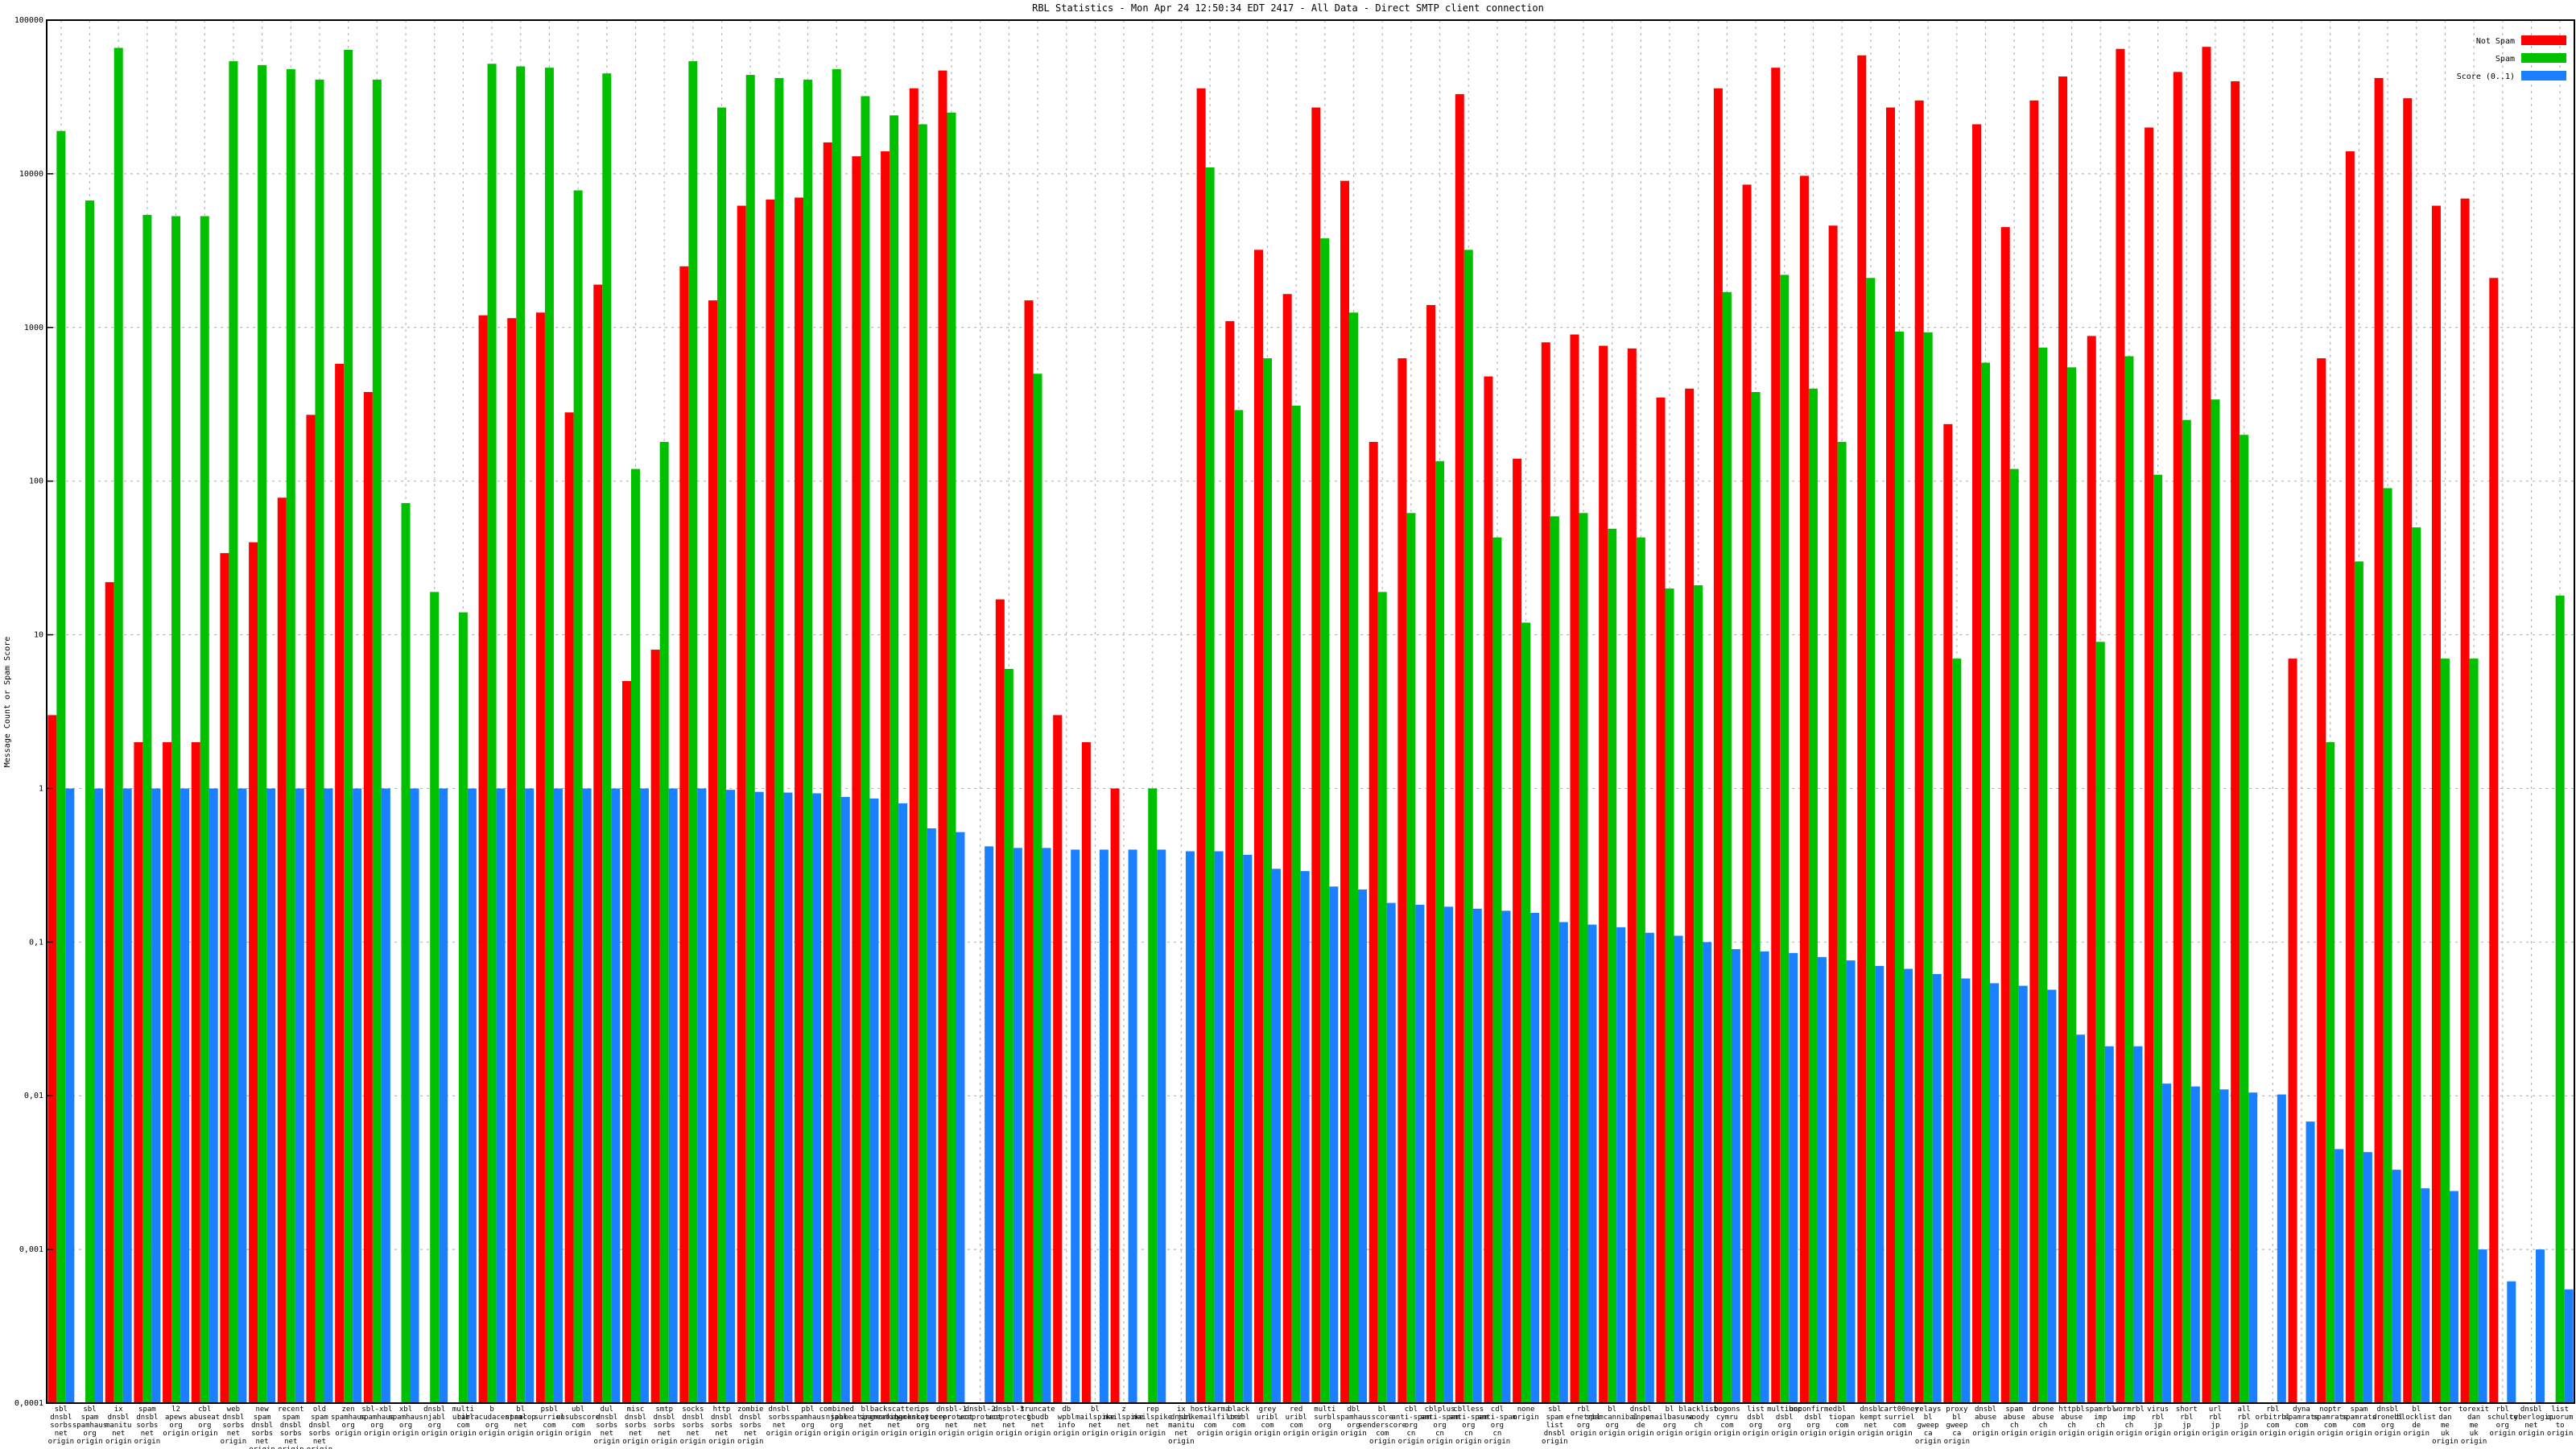  Describe the element at coordinates (7, 702) in the screenshot. I see `y-axis-label: Message Count or Spam Score` at that location.